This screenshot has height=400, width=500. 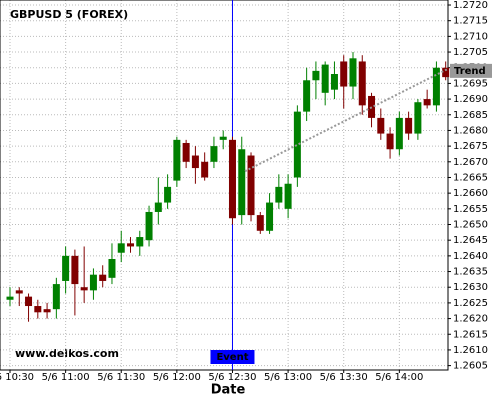 I want to click on y-tick-label: 1.2635, so click(x=470, y=272).